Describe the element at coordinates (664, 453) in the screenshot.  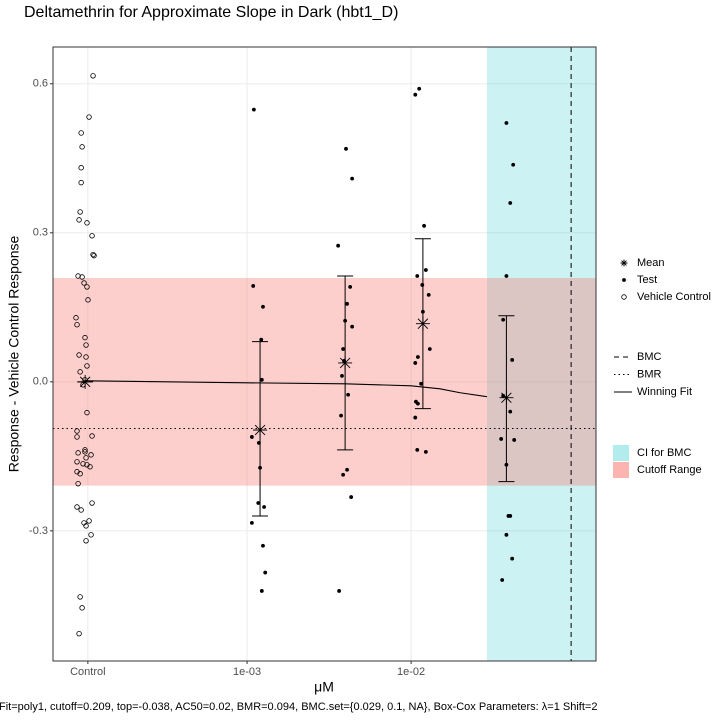
I see `legend-label: CI for BMC` at that location.